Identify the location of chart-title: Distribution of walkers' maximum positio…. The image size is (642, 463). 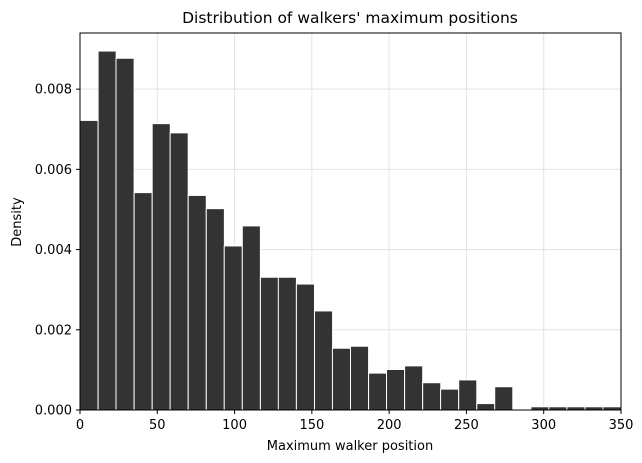
(350, 18).